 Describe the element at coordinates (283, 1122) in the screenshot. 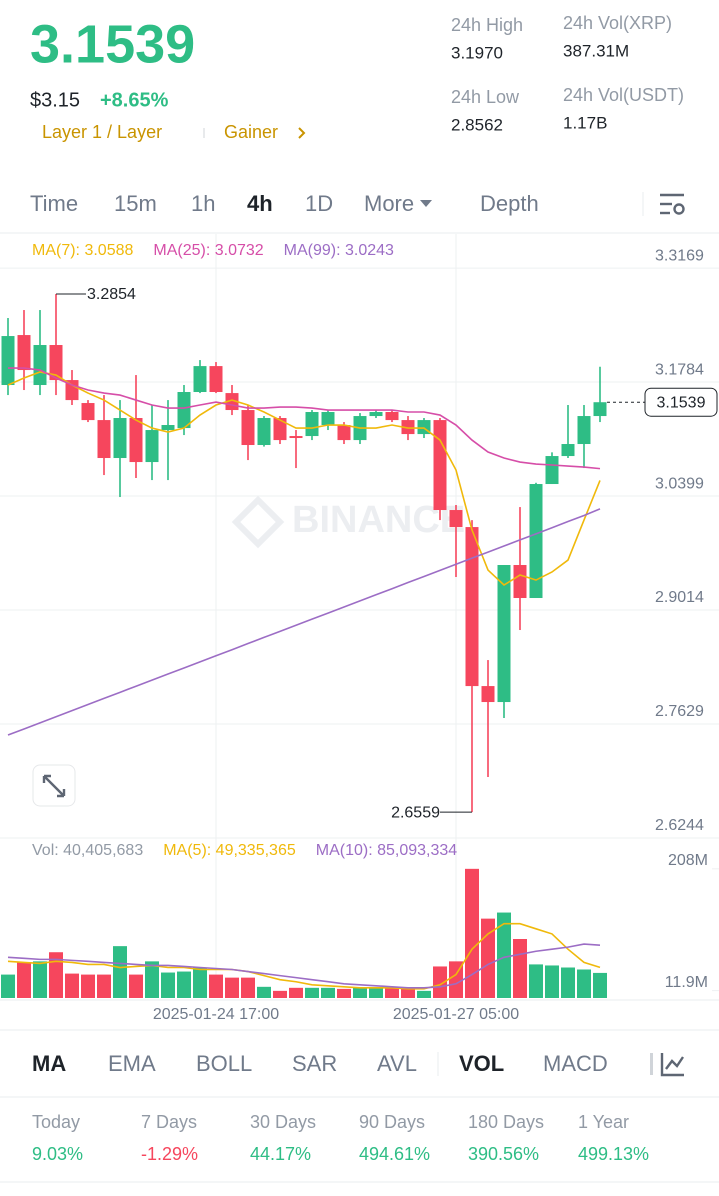

I see `period-label: 30 Days` at that location.